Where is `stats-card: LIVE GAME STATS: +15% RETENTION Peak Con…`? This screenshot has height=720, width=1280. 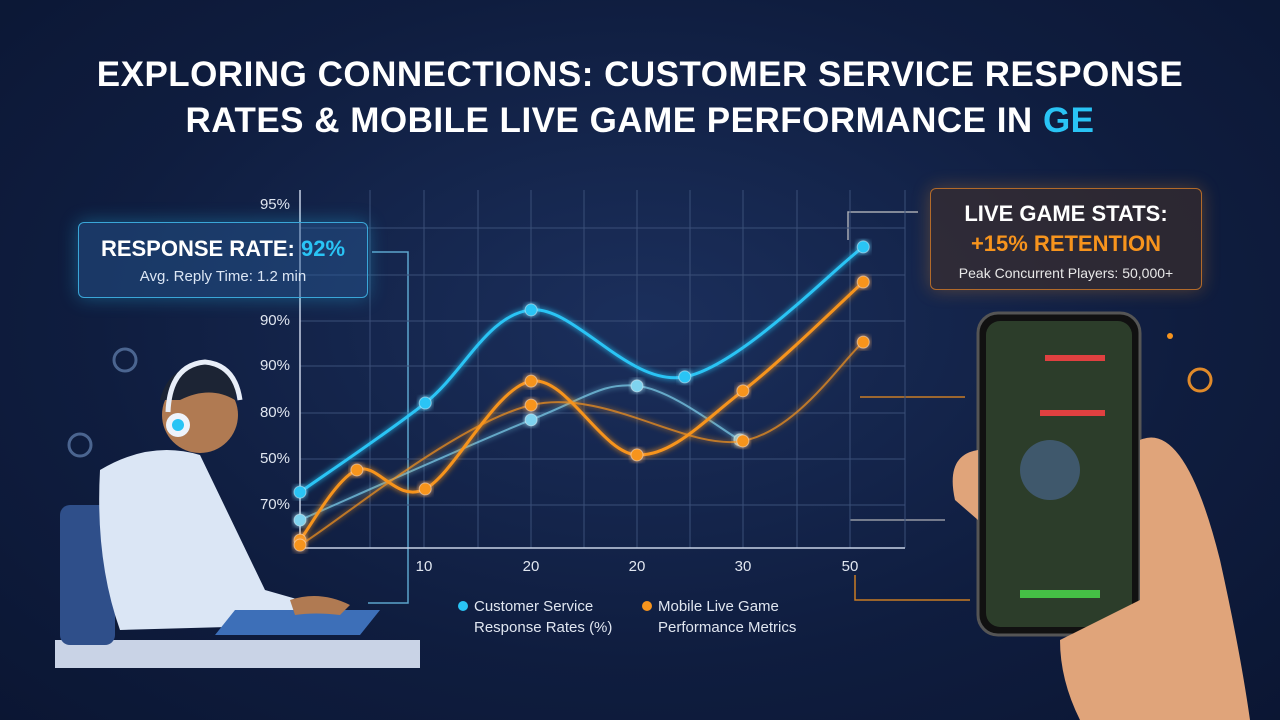 stats-card: LIVE GAME STATS: +15% RETENTION Peak Con… is located at coordinates (1066, 239).